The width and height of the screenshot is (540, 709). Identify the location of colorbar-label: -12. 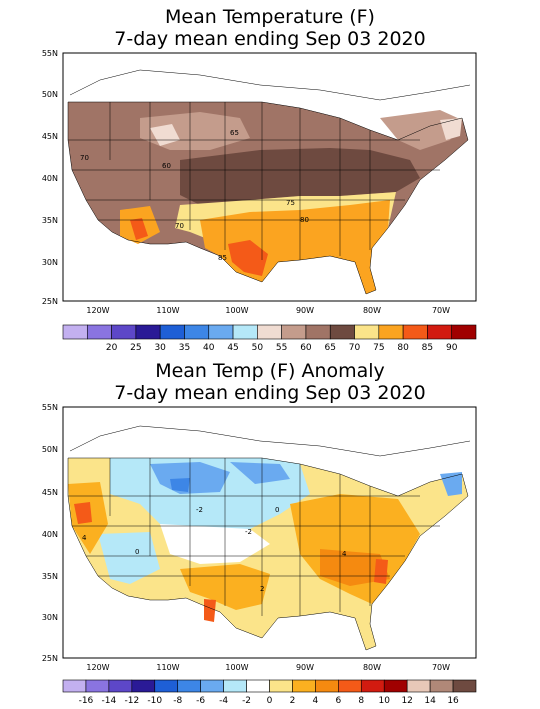
(131, 701).